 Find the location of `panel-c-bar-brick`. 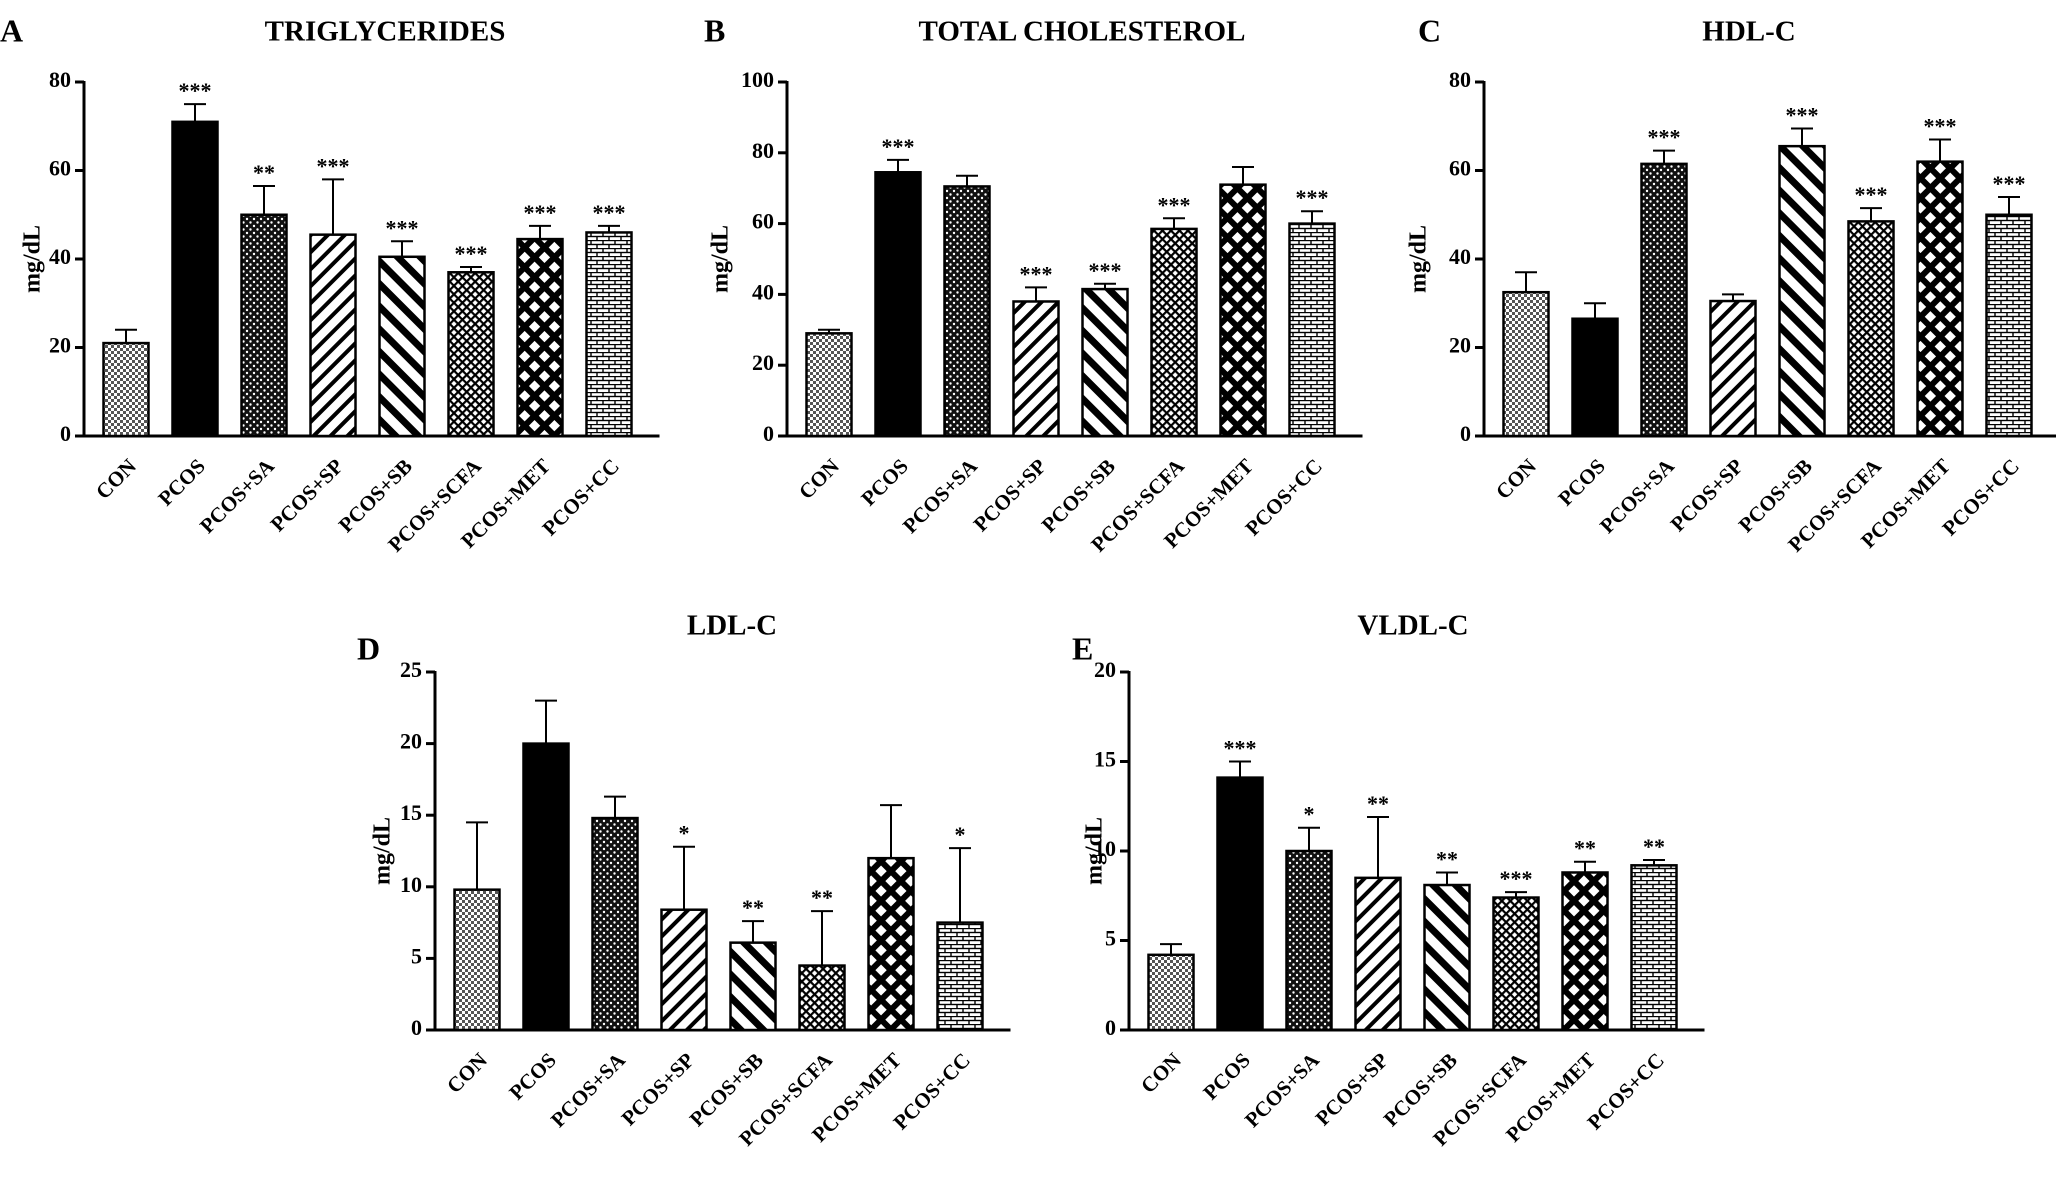

panel-c-bar-brick is located at coordinates (2009, 325).